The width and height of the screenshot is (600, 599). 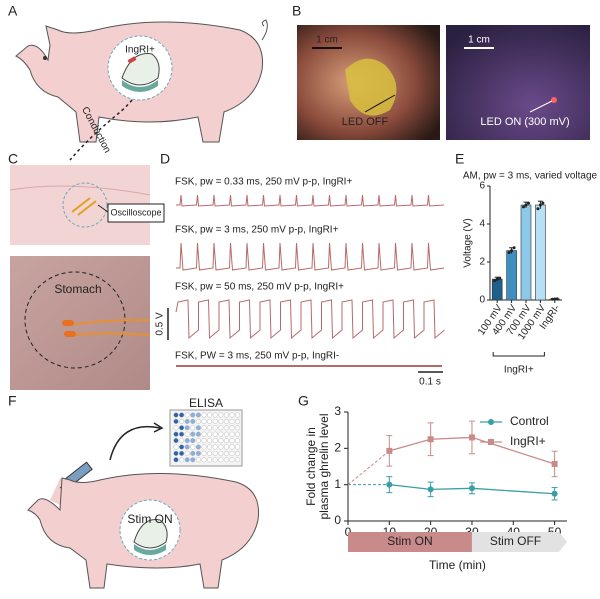 What do you see at coordinates (365, 122) in the screenshot?
I see `led-off-label: LED OFF` at bounding box center [365, 122].